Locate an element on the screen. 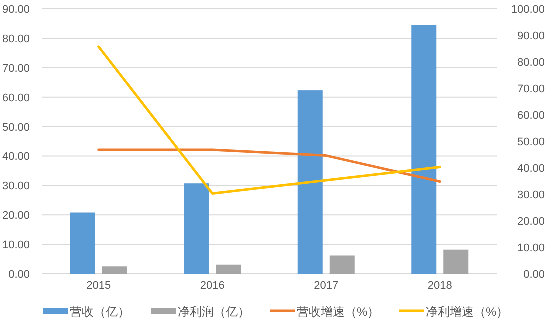 The width and height of the screenshot is (549, 329). y-tick-label: 60.00 is located at coordinates (16, 98).